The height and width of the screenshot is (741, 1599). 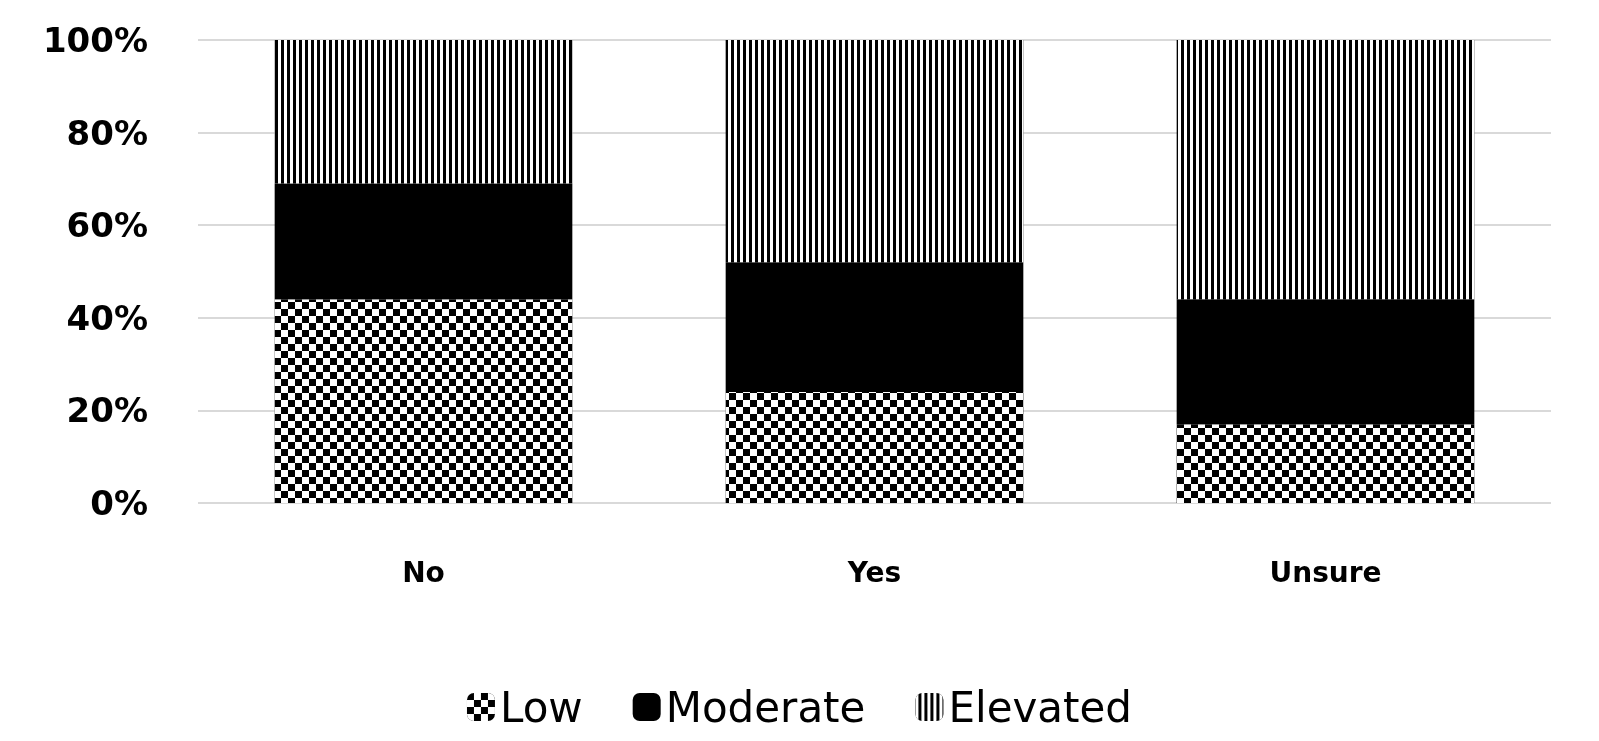 I want to click on y-tick-label: 40%, so click(x=107, y=317).